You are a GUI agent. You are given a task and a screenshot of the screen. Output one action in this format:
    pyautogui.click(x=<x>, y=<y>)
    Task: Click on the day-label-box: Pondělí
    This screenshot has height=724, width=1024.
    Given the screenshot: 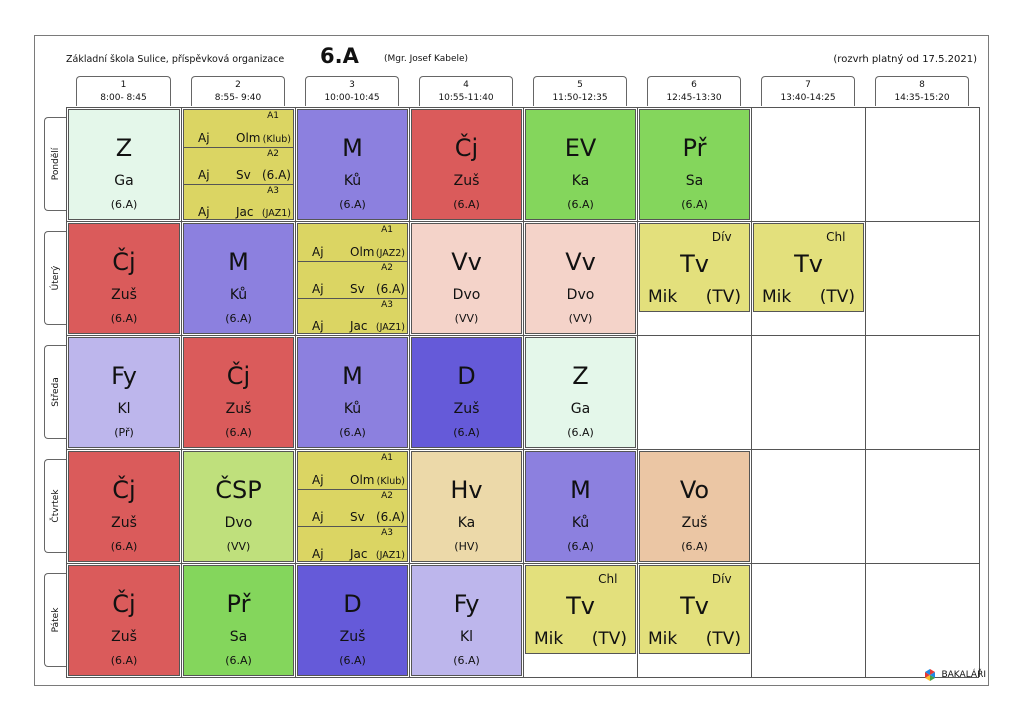 What is the action you would take?
    pyautogui.click(x=55, y=164)
    